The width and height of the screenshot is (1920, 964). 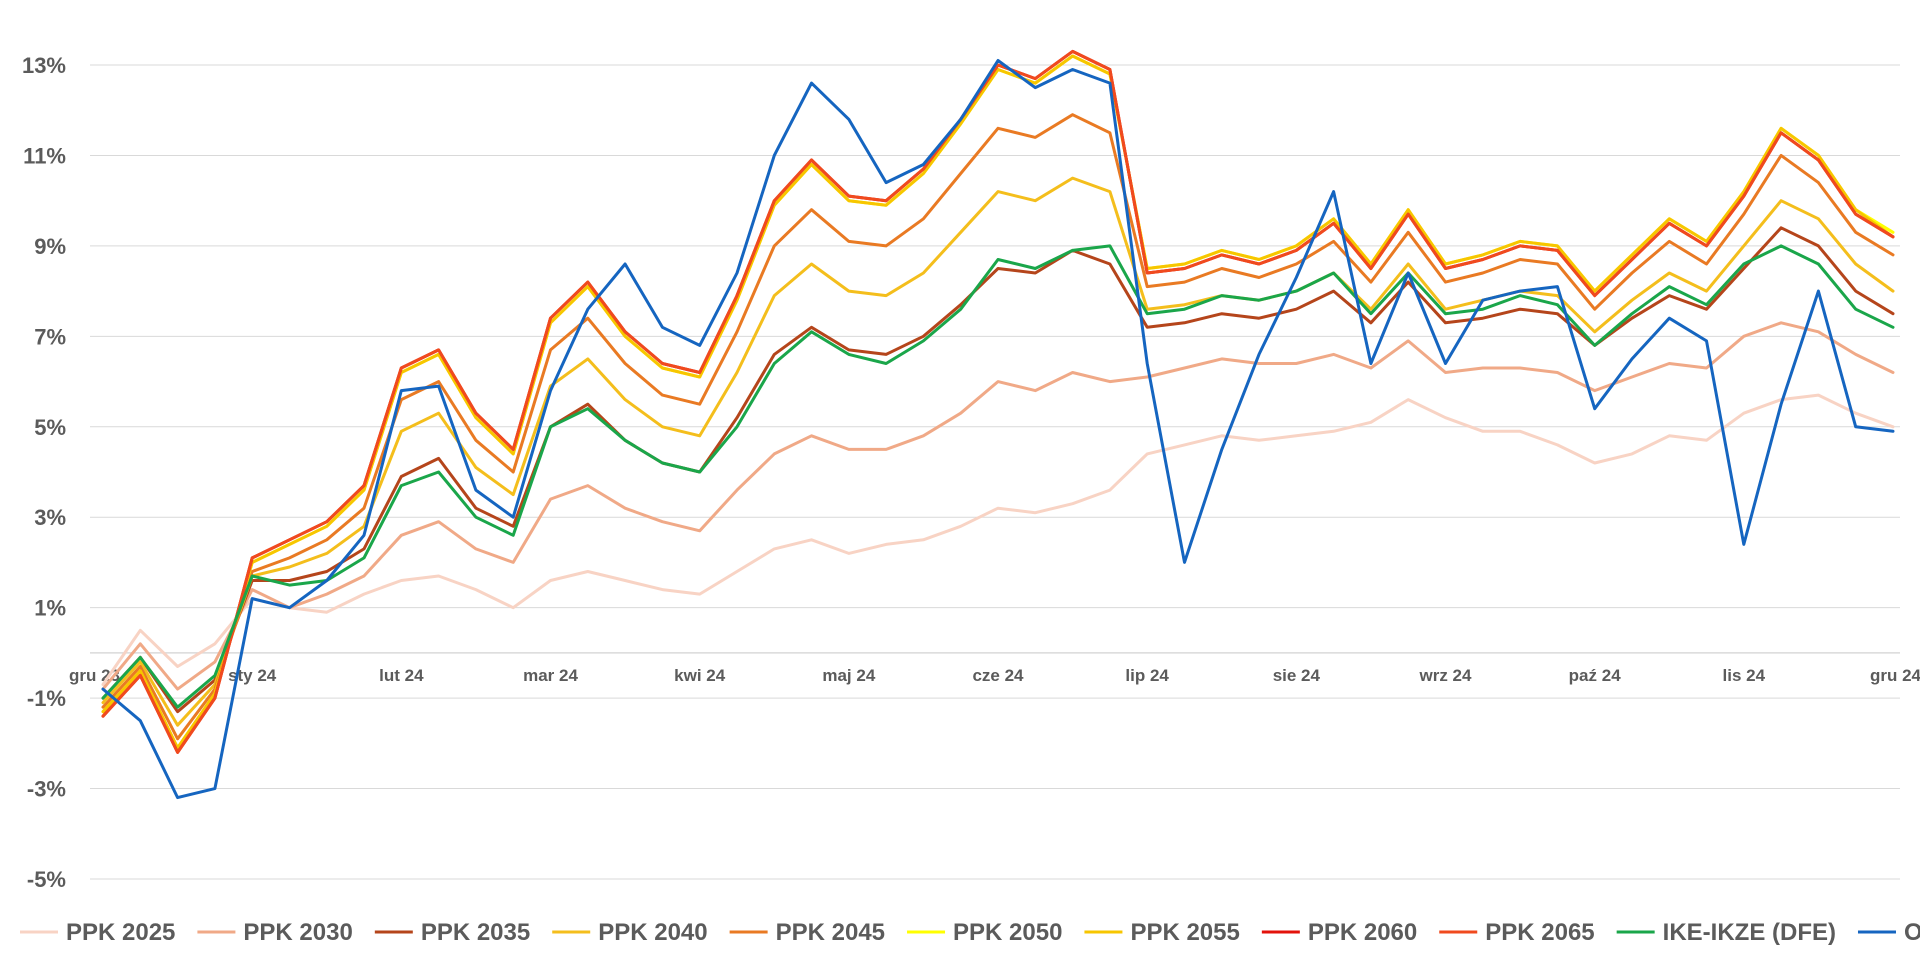 I want to click on x-tick-label: lis 24, so click(x=1744, y=675).